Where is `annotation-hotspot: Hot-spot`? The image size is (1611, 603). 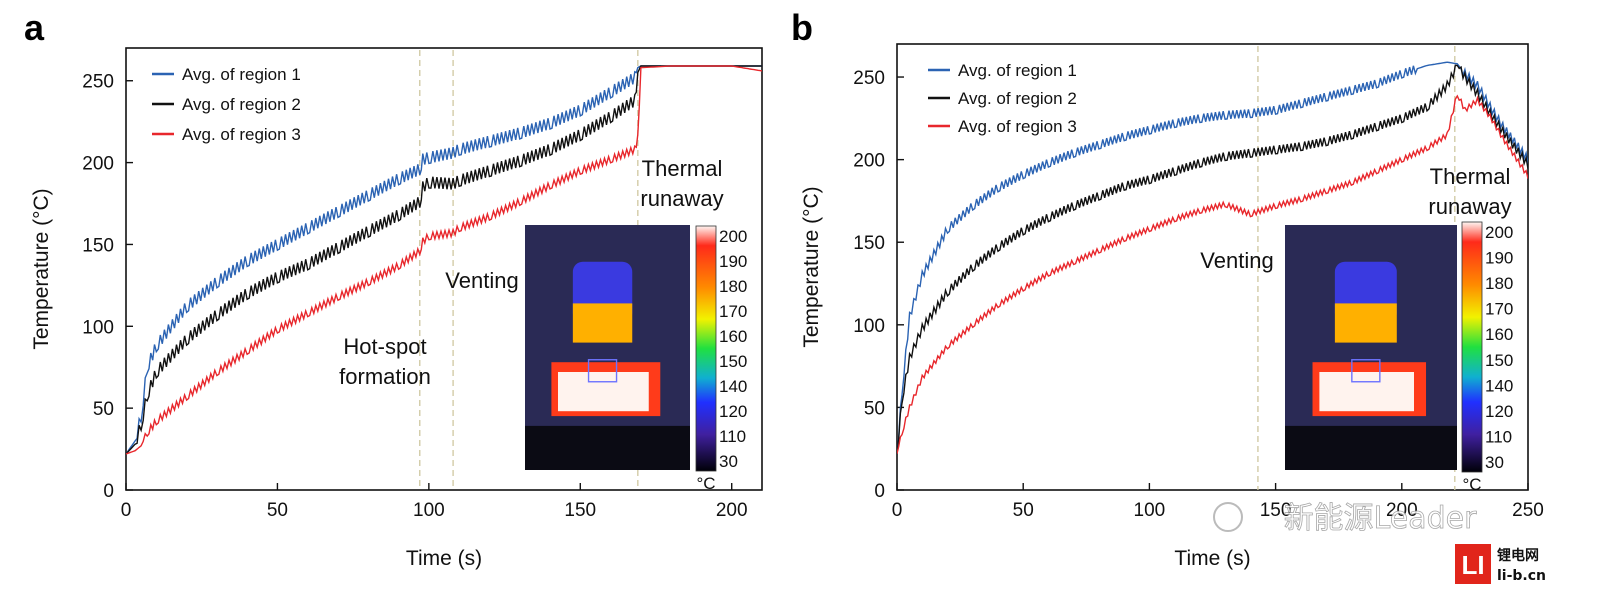
annotation-hotspot: Hot-spot is located at coordinates (384, 346).